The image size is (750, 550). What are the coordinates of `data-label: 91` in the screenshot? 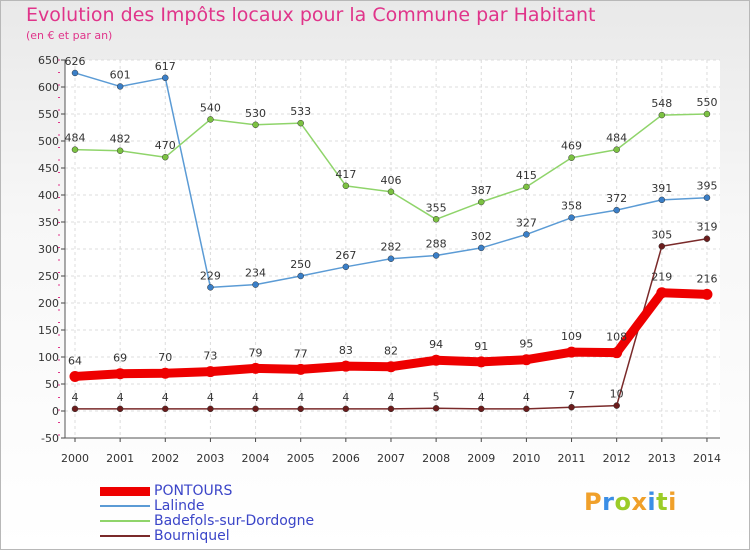 It's located at (481, 346).